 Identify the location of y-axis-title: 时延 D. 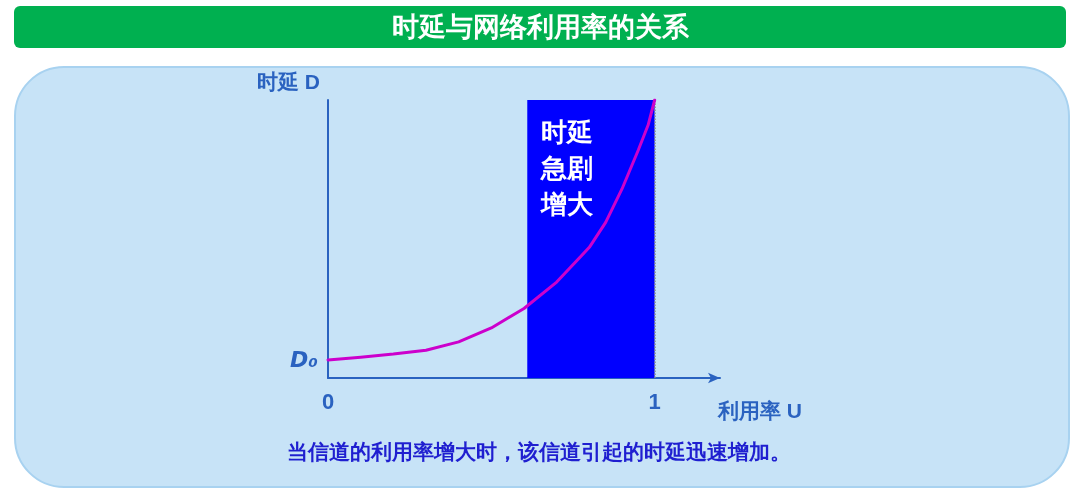
(288, 81).